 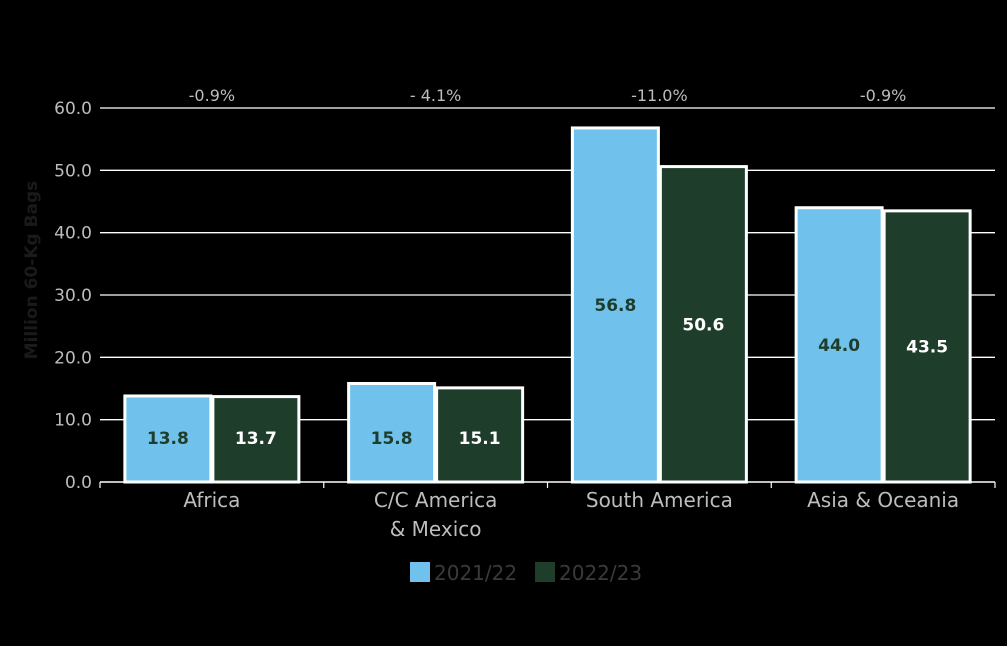 I want to click on data-label: 44.0, so click(x=839, y=346).